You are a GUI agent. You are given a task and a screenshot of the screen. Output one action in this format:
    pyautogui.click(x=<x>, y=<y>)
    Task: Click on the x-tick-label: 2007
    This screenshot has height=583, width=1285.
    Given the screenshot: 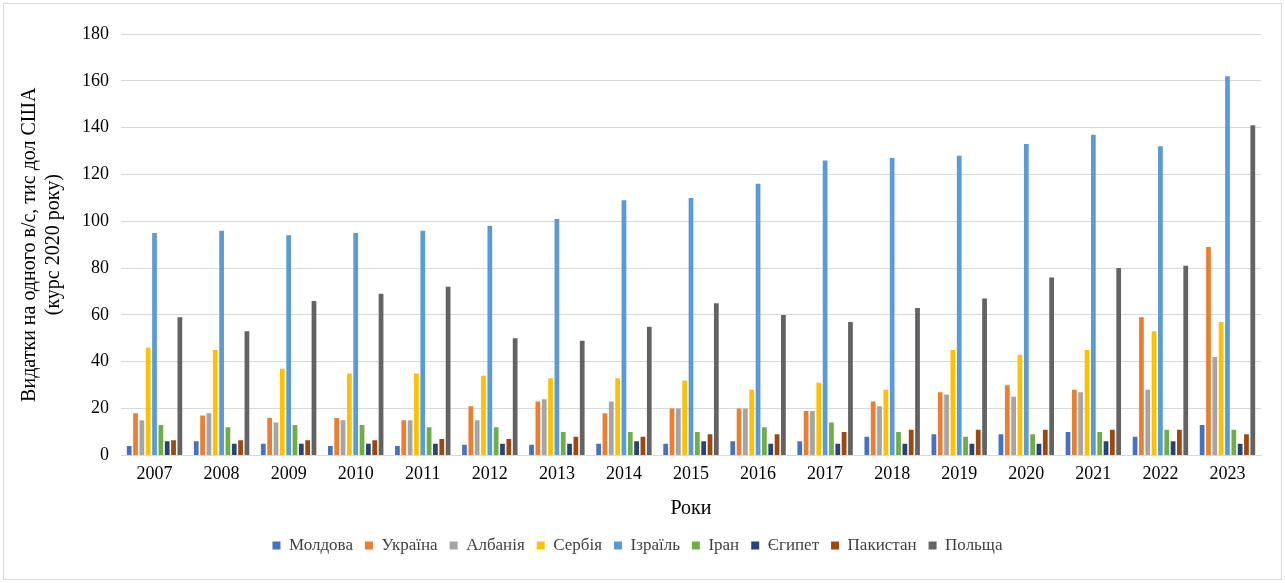 What is the action you would take?
    pyautogui.click(x=154, y=472)
    